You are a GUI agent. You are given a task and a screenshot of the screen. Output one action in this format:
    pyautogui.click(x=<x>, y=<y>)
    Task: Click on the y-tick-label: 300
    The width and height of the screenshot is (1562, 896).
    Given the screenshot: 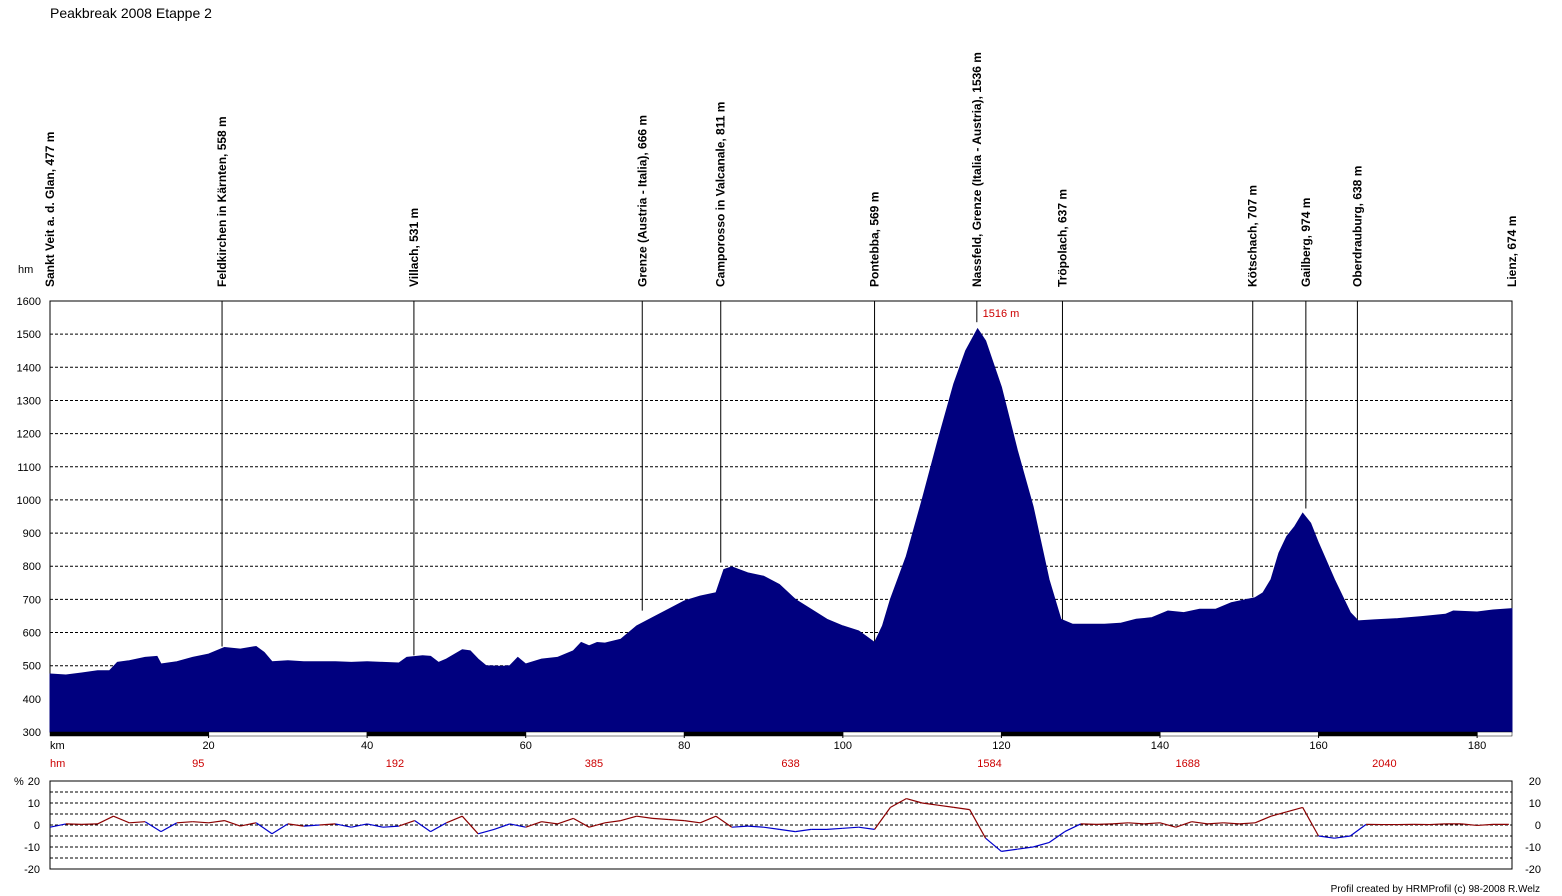 What is the action you would take?
    pyautogui.click(x=32, y=733)
    